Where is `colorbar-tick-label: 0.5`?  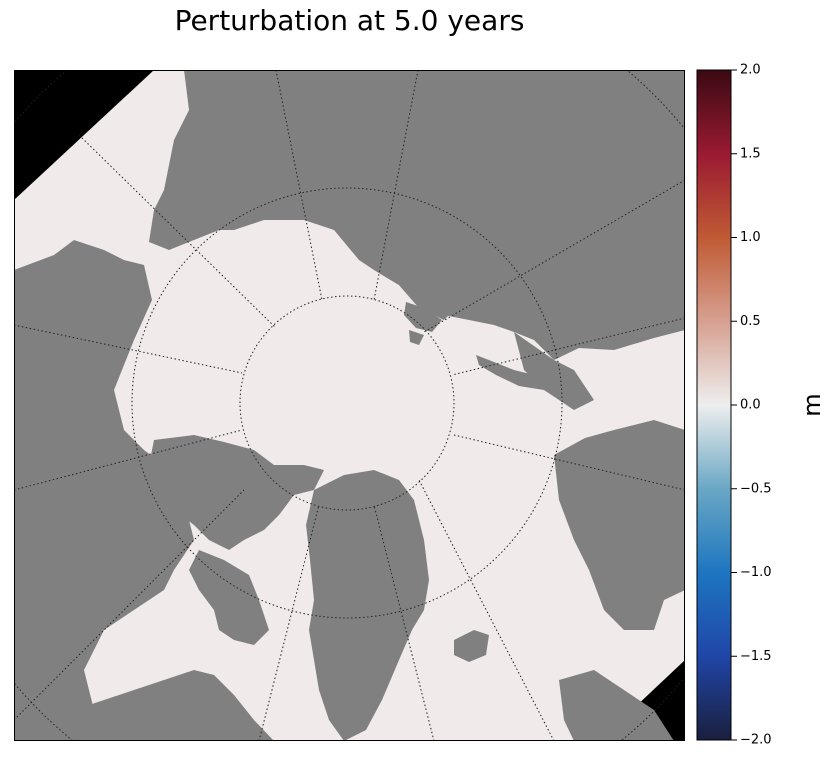
colorbar-tick-label: 0.5 is located at coordinates (750, 321).